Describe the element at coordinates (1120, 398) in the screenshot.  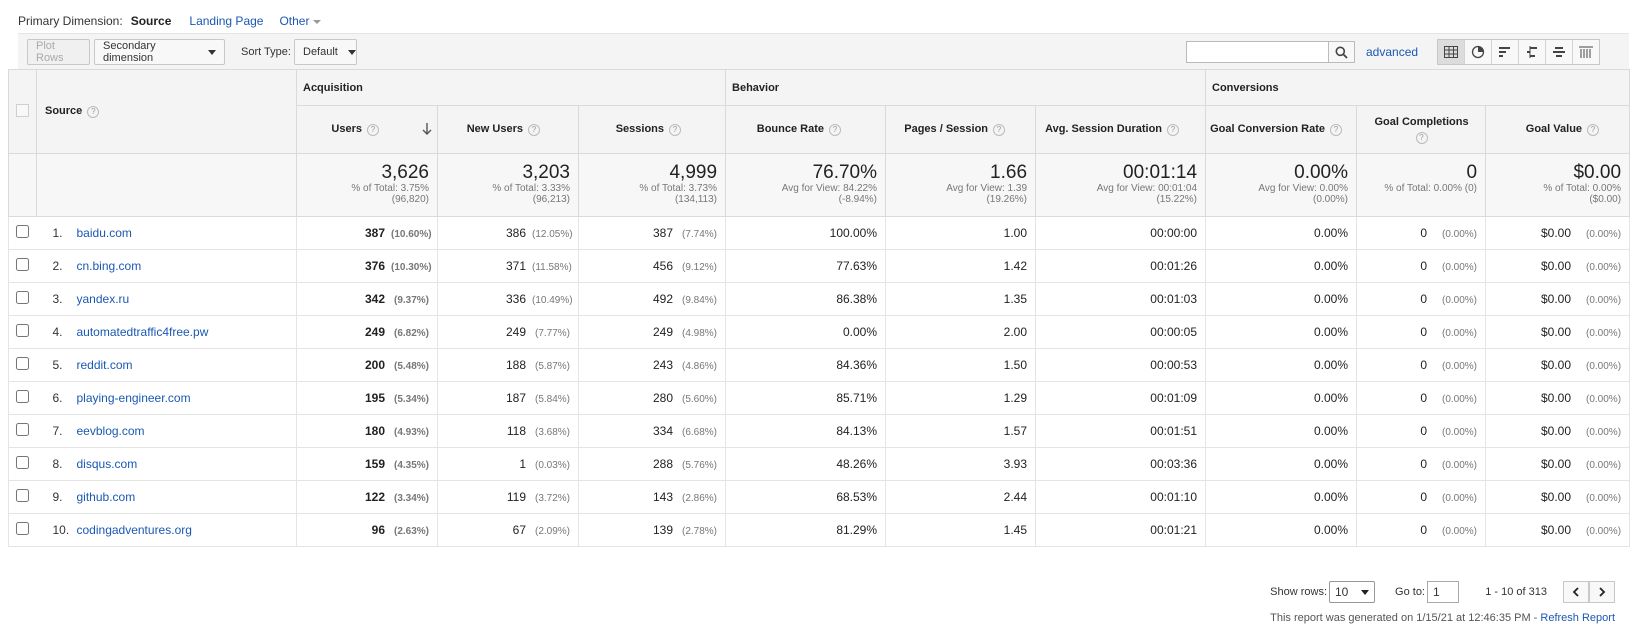
I see `avg-session-duration-cell: 00:01:09` at that location.